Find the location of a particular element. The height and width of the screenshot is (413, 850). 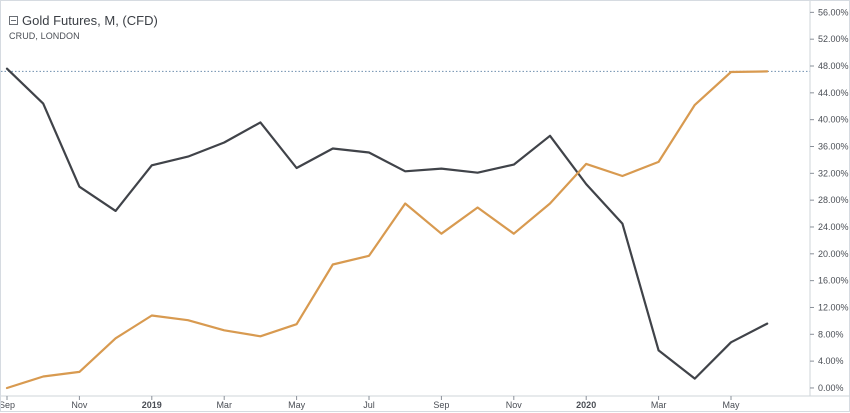

chart-header: Gold Futures, M, (CFD) is located at coordinates (83, 20).